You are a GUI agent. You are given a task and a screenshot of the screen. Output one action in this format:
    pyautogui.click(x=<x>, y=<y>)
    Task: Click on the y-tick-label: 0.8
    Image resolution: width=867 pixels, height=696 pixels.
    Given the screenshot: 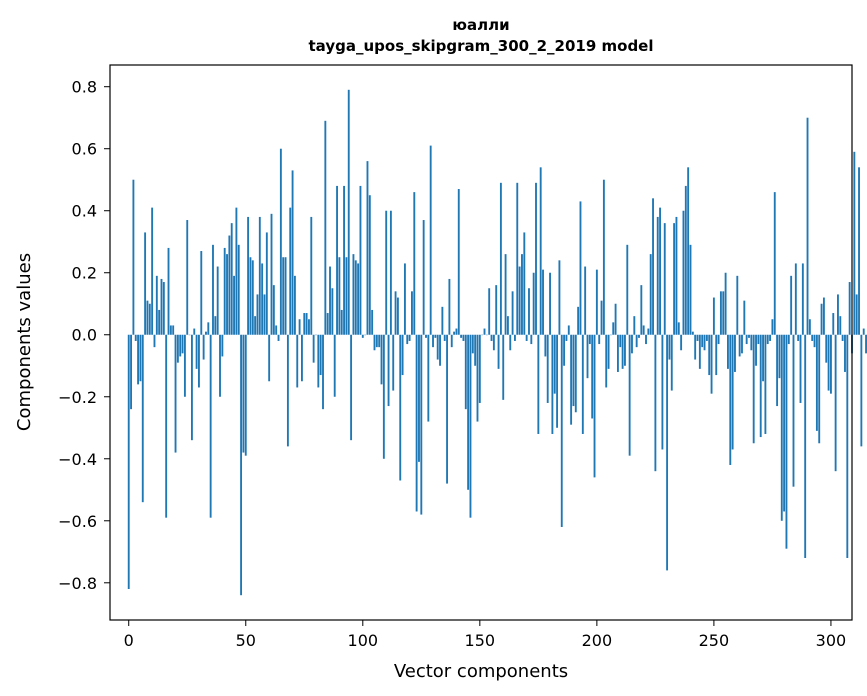 What is the action you would take?
    pyautogui.click(x=84, y=87)
    